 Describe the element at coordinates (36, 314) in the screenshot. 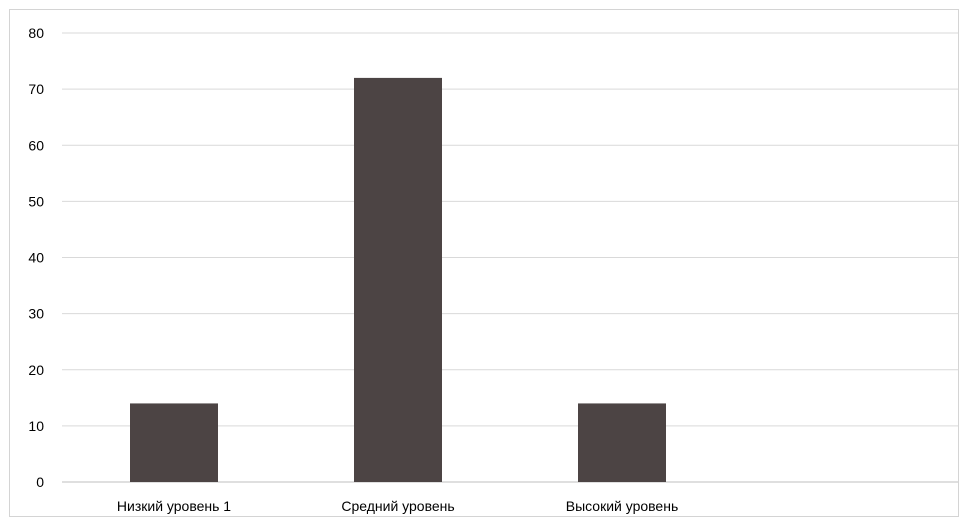

I see `y-tick-label: 30` at that location.